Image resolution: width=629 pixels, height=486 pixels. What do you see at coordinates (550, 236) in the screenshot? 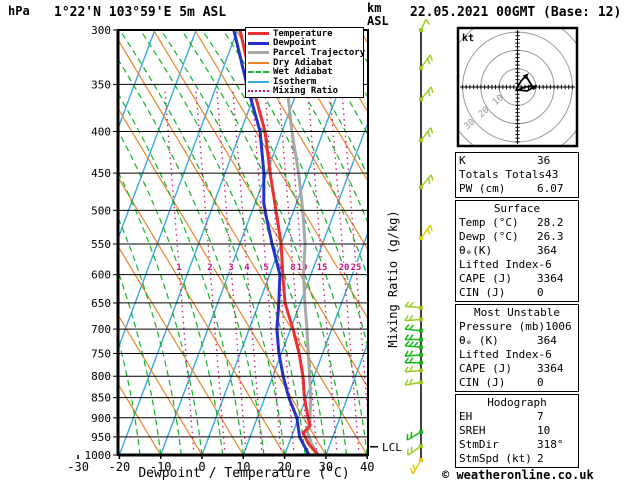
I see `table-row-value: 26.3` at bounding box center [550, 236].